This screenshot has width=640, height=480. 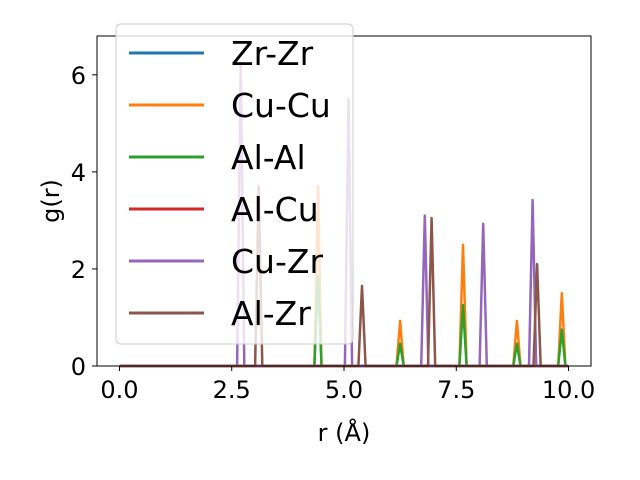 What do you see at coordinates (78, 76) in the screenshot?
I see `y-tick-label: 6` at bounding box center [78, 76].